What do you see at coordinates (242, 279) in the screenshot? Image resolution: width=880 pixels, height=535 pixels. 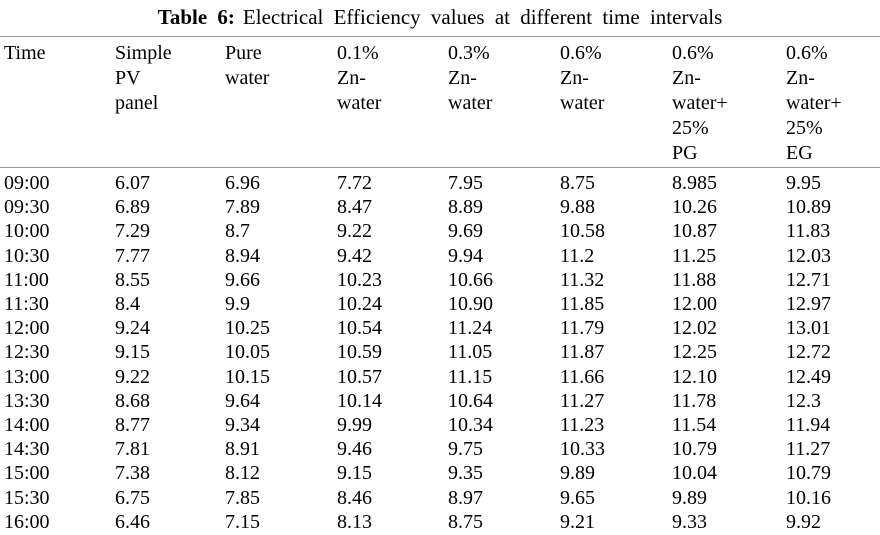 I see `value-cell: 9.66` at bounding box center [242, 279].